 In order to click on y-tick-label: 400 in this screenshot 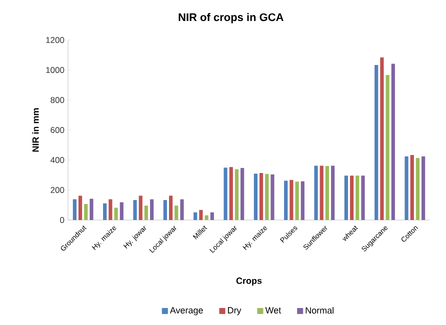, I will do `click(57, 160)`.